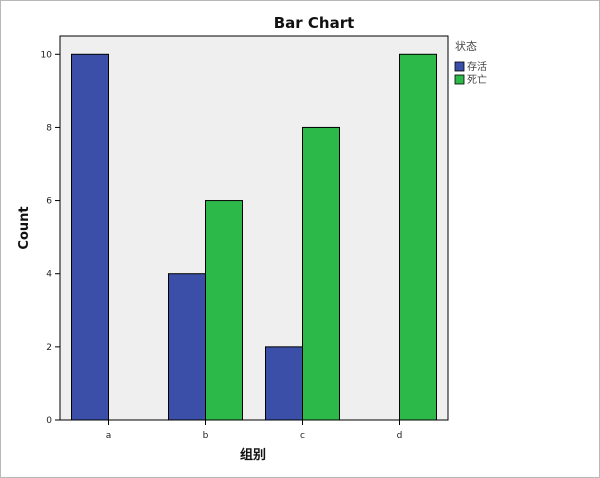 Image resolution: width=600 pixels, height=478 pixels. Describe the element at coordinates (49, 421) in the screenshot. I see `y-tick-label: 0` at that location.